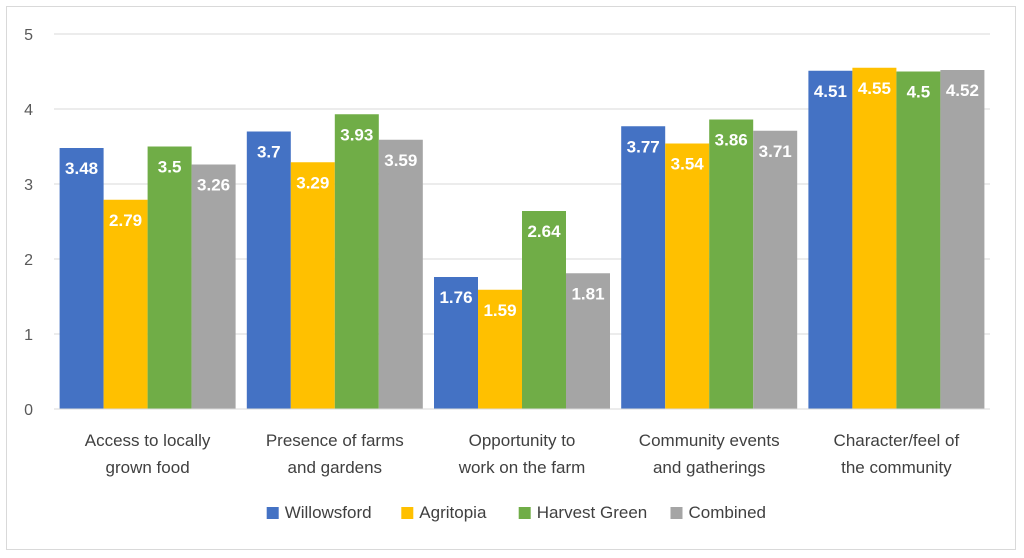 The height and width of the screenshot is (558, 1024). I want to click on data-label: 1.76, so click(455, 297).